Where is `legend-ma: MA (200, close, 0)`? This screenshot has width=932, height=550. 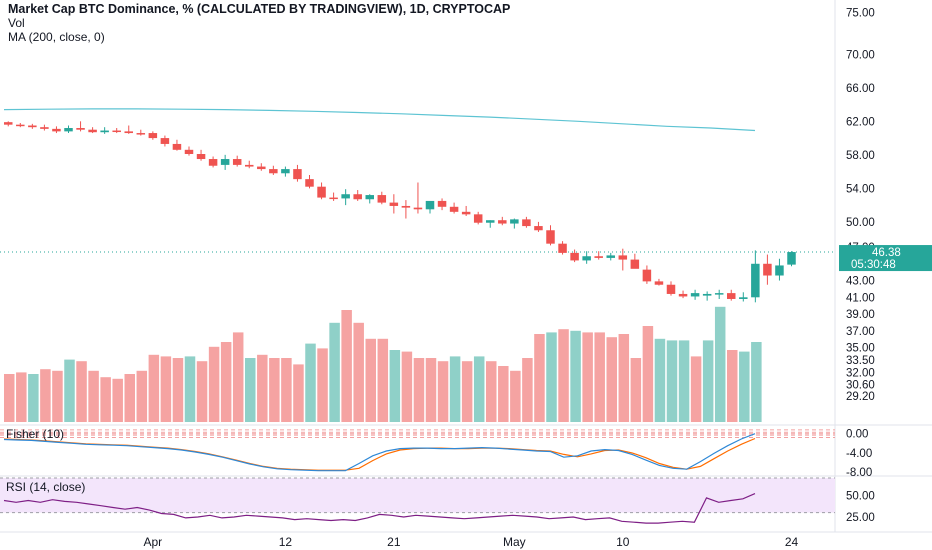 legend-ma: MA (200, close, 0) is located at coordinates (56, 37).